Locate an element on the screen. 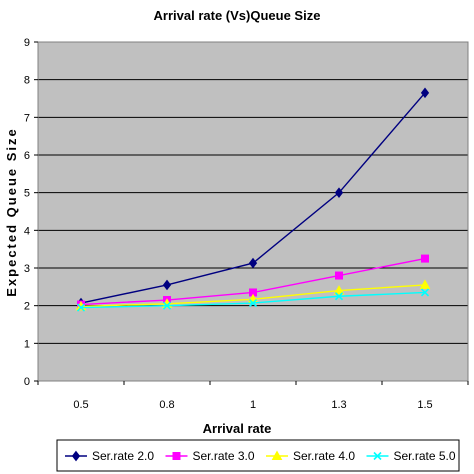  legend-item-ser-rate-2-0: Ser.rate 2.0 is located at coordinates (109, 456).